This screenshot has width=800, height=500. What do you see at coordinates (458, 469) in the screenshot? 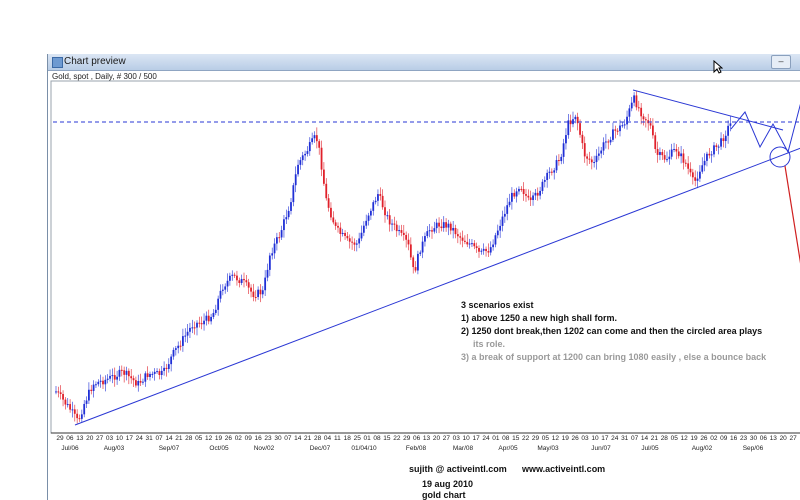
I see `credit-author: sujith @ activeintl.com` at bounding box center [458, 469].